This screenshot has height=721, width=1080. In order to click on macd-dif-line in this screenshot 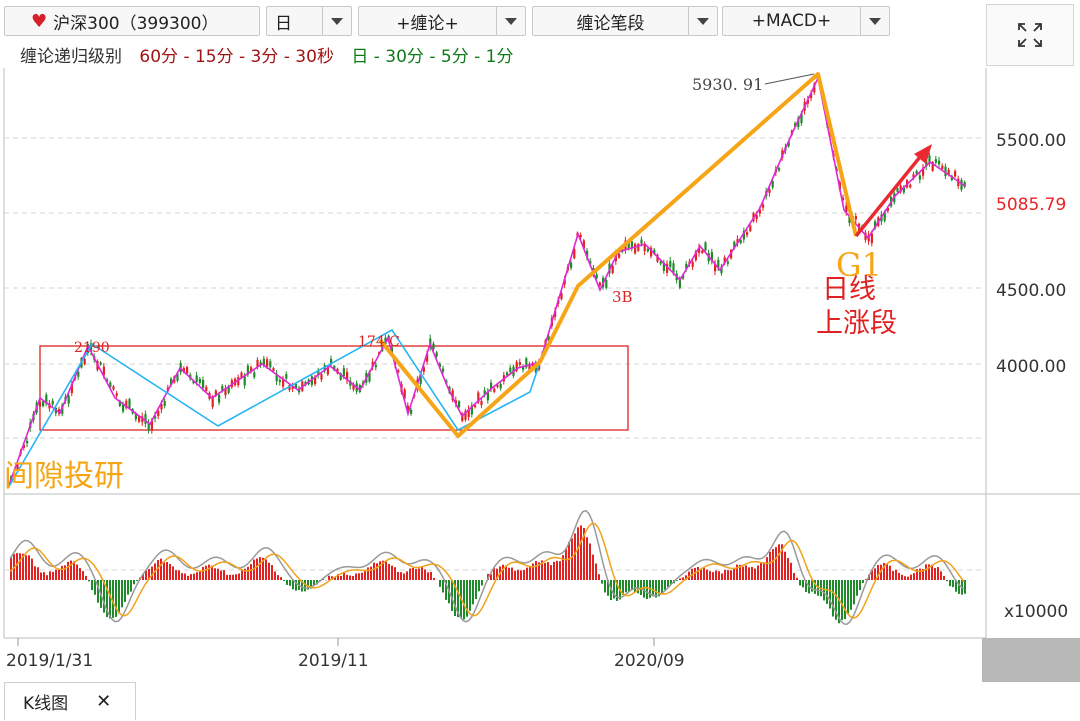, I will do `click(487, 567)`.